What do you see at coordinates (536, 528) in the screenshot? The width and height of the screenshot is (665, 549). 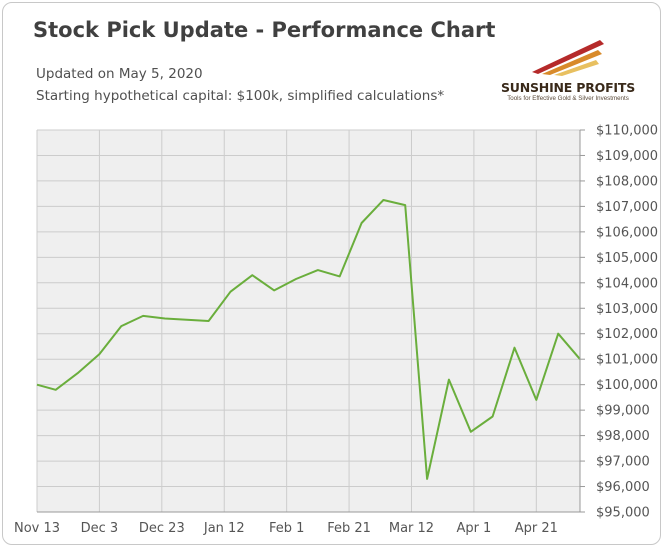 I see `x-tick-label: Apr 21` at bounding box center [536, 528].